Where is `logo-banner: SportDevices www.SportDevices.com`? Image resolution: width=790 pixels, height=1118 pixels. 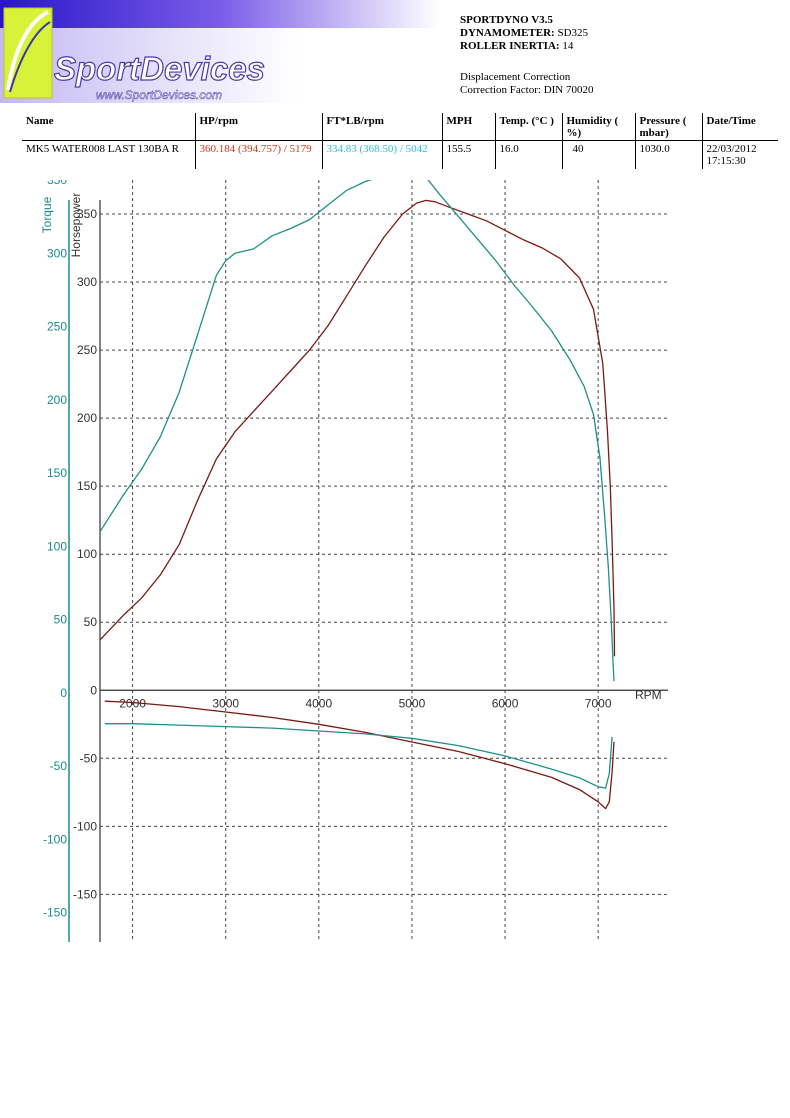
logo-banner: SportDevices www.SportDevices.com is located at coordinates (220, 55).